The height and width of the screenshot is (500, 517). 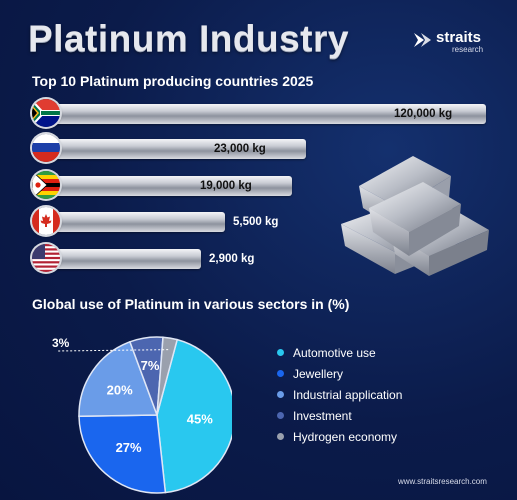 I want to click on bar-value-label: 5,500 kg, so click(x=256, y=222).